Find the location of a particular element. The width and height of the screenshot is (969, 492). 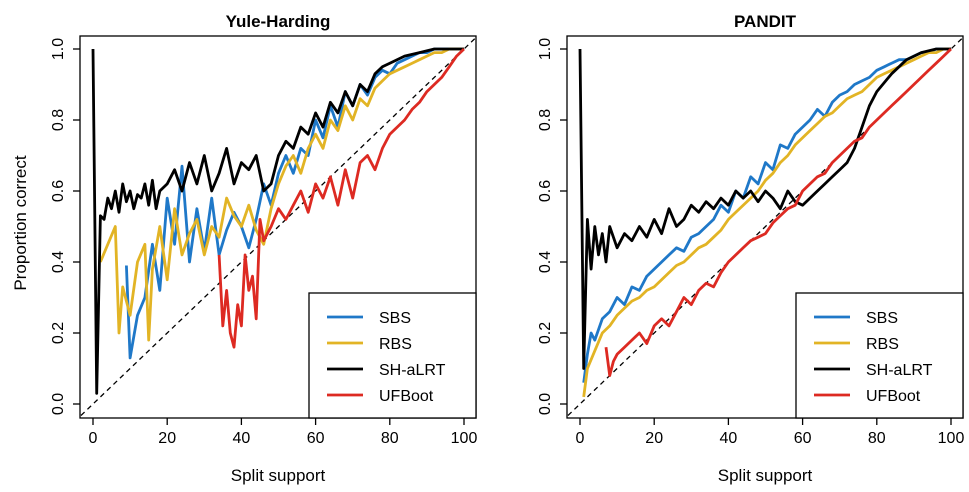

y-axis-label: Proportion correct is located at coordinates (20, 222).